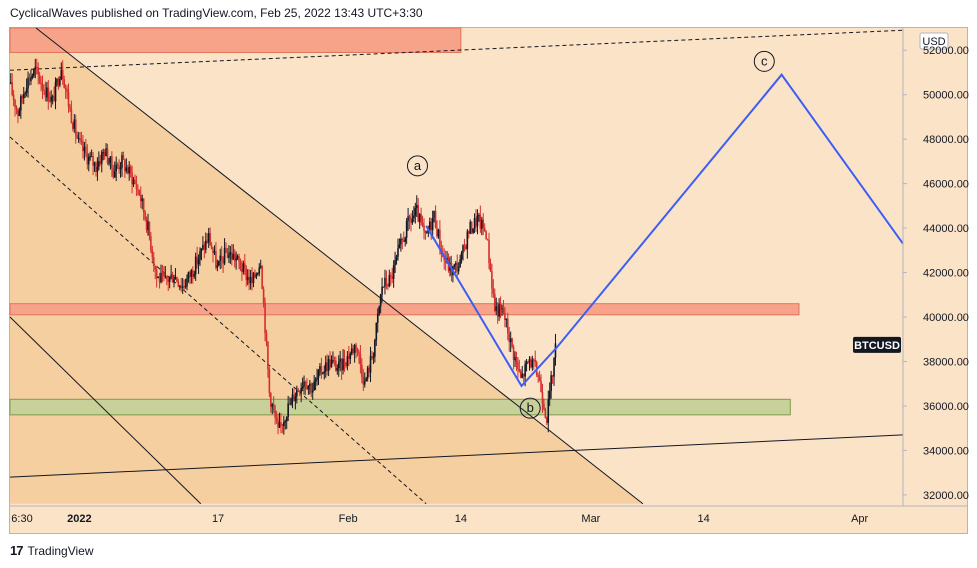 Image resolution: width=977 pixels, height=568 pixels. I want to click on brand-name: TradingView, so click(60, 550).